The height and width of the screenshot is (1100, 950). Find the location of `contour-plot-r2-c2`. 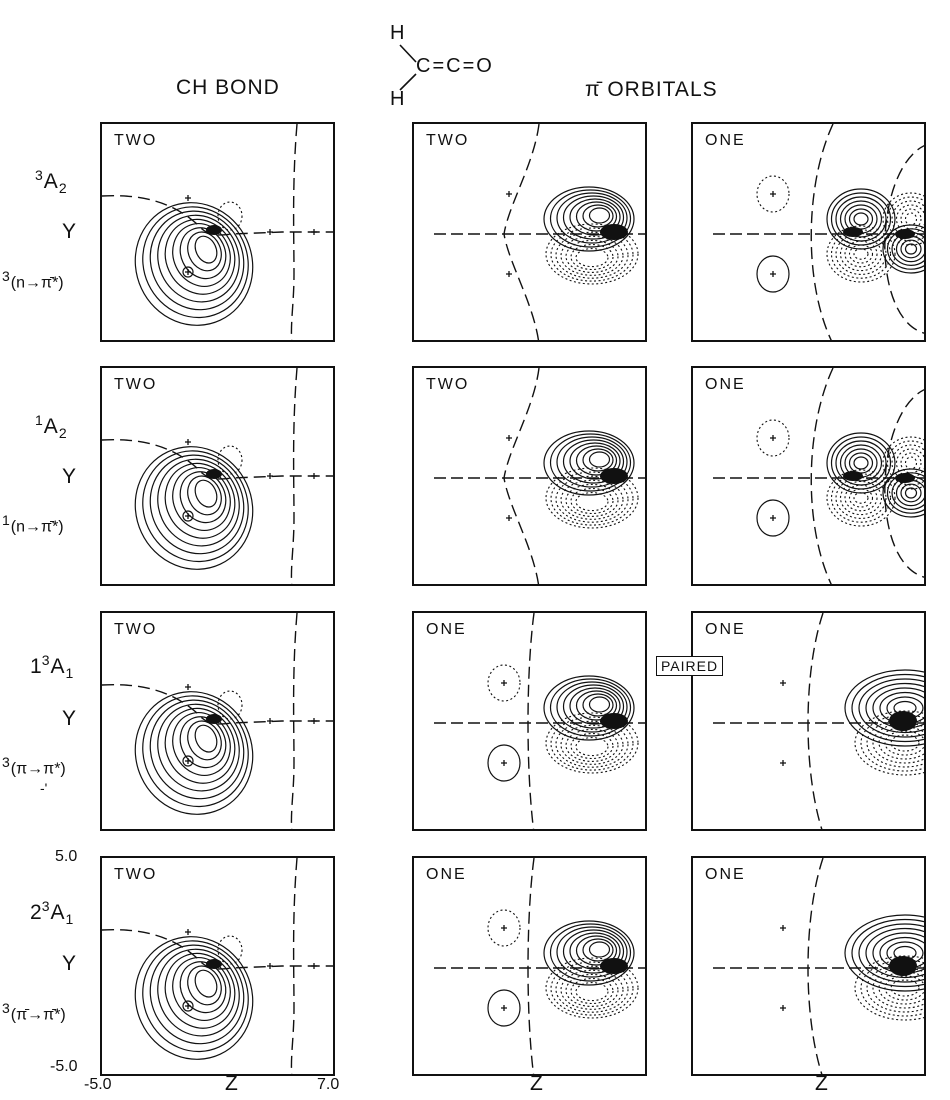

contour-plot-r2-c2 is located at coordinates (539, 476).